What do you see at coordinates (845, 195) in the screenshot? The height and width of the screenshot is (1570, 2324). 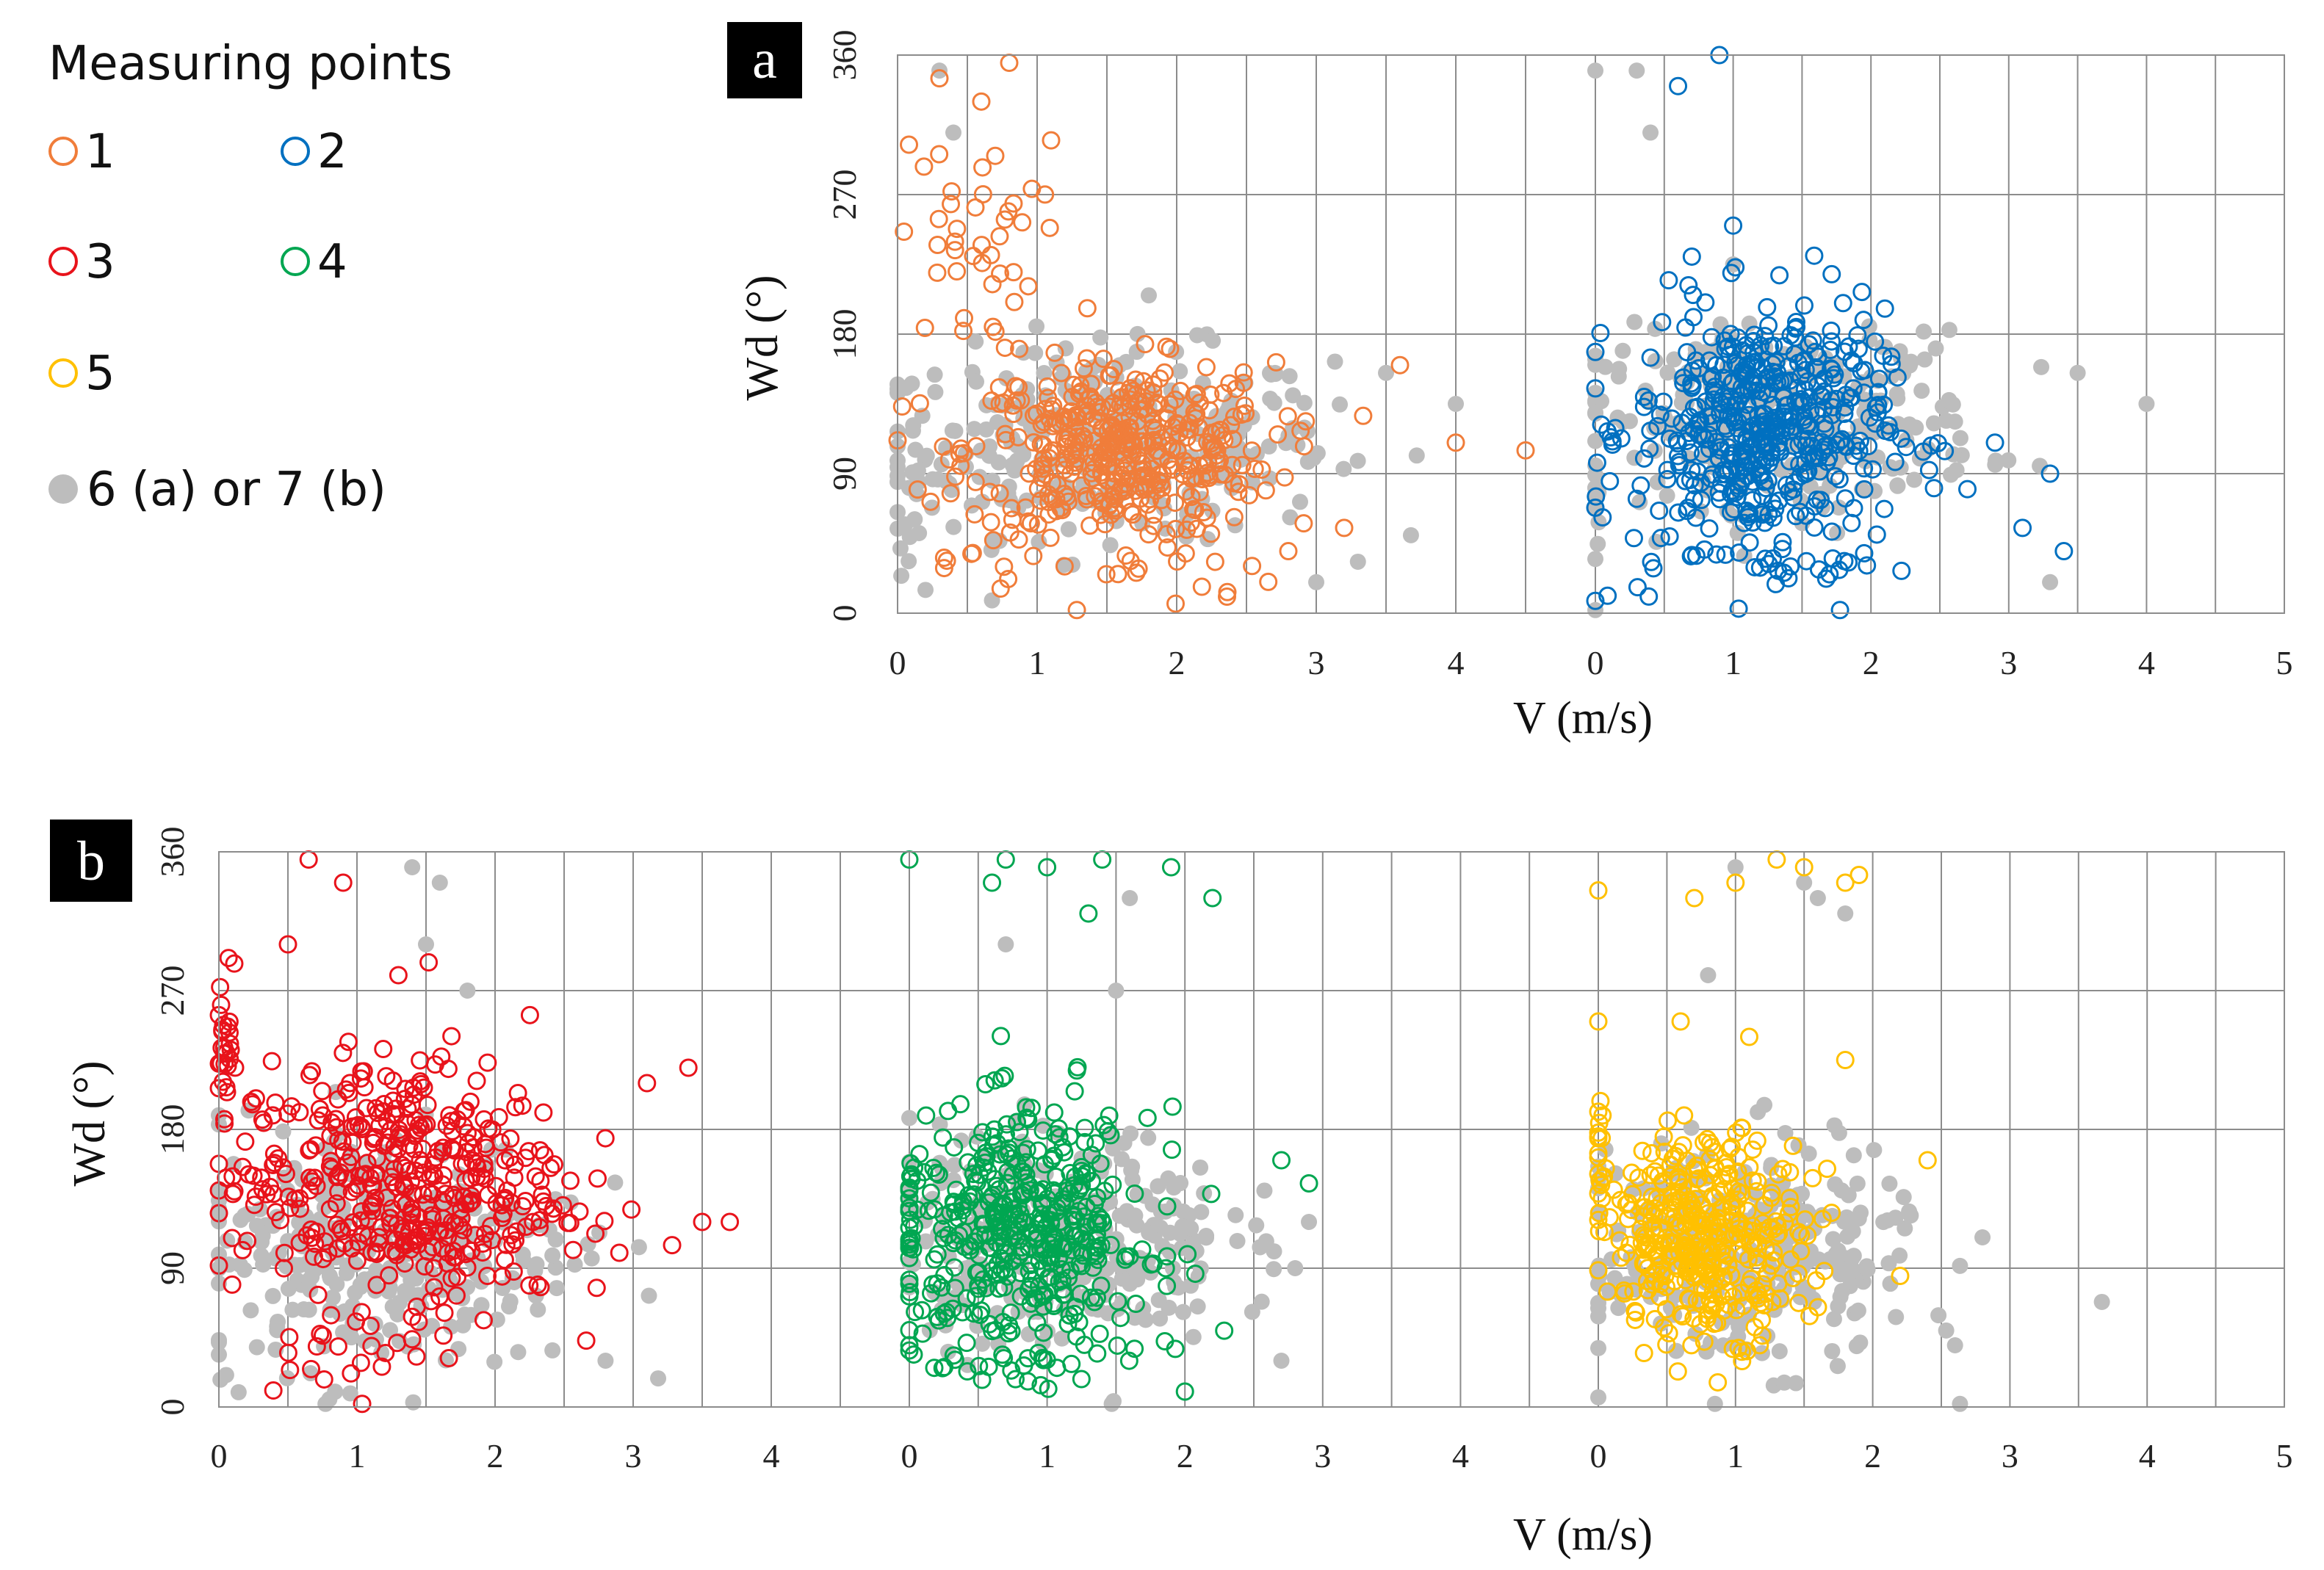 I see `y-tick-label: 270` at bounding box center [845, 195].